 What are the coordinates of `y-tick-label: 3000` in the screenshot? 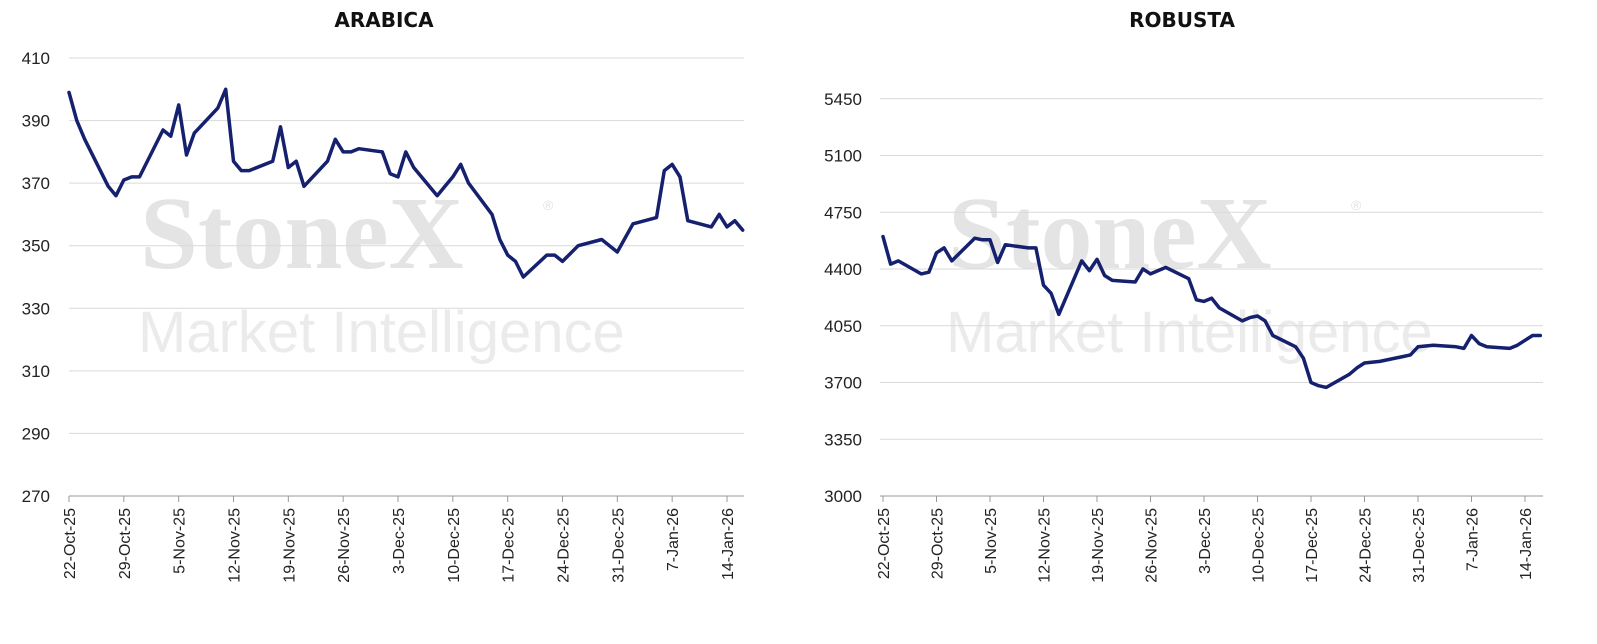 It's located at (843, 496).